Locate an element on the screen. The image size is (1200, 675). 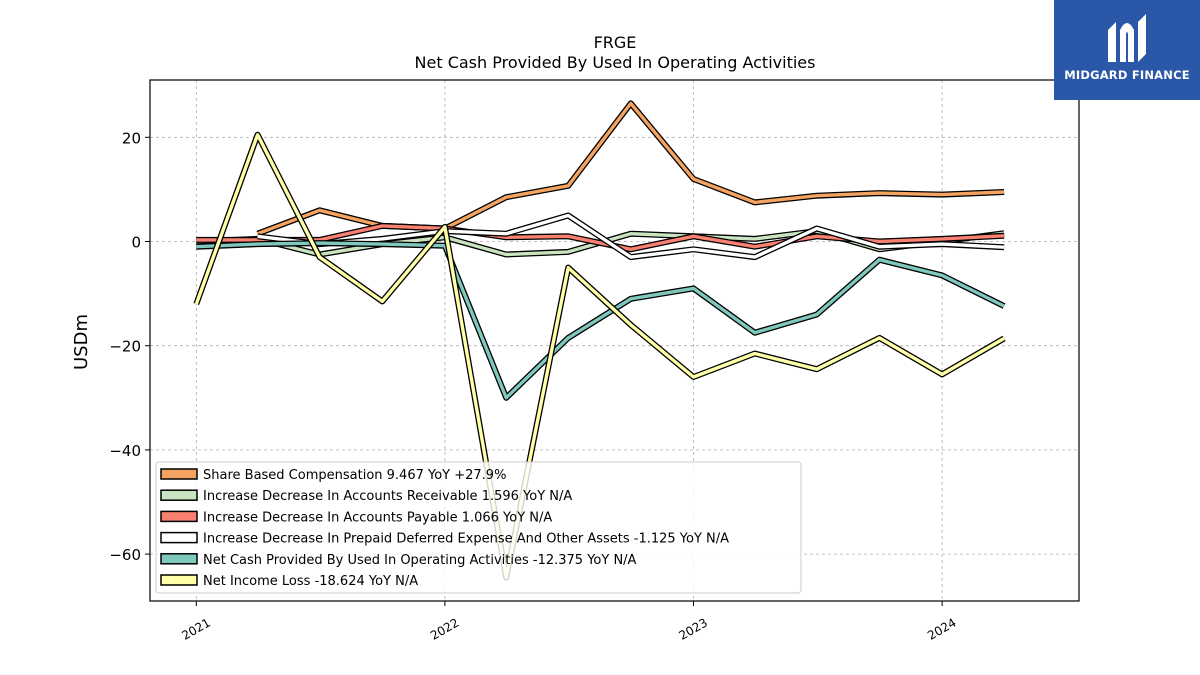
y-tick-label-0: 0 is located at coordinates (136, 243).